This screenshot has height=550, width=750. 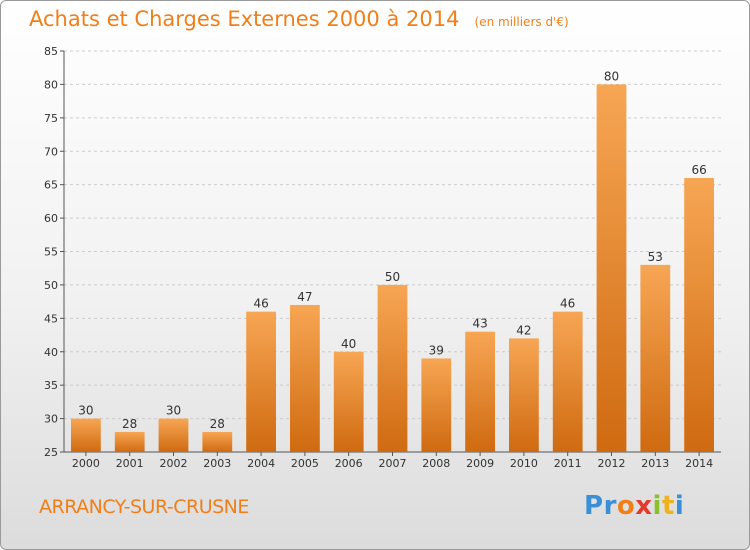 What do you see at coordinates (594, 506) in the screenshot?
I see `logo-letter: P` at bounding box center [594, 506].